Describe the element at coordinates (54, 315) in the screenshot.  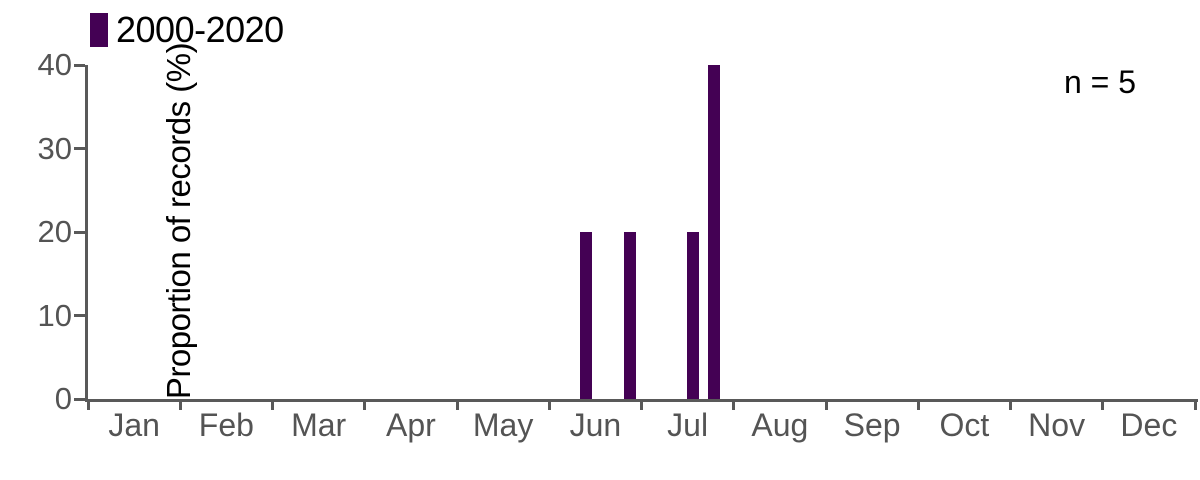
I see `y-tick-label-10: 10` at that location.